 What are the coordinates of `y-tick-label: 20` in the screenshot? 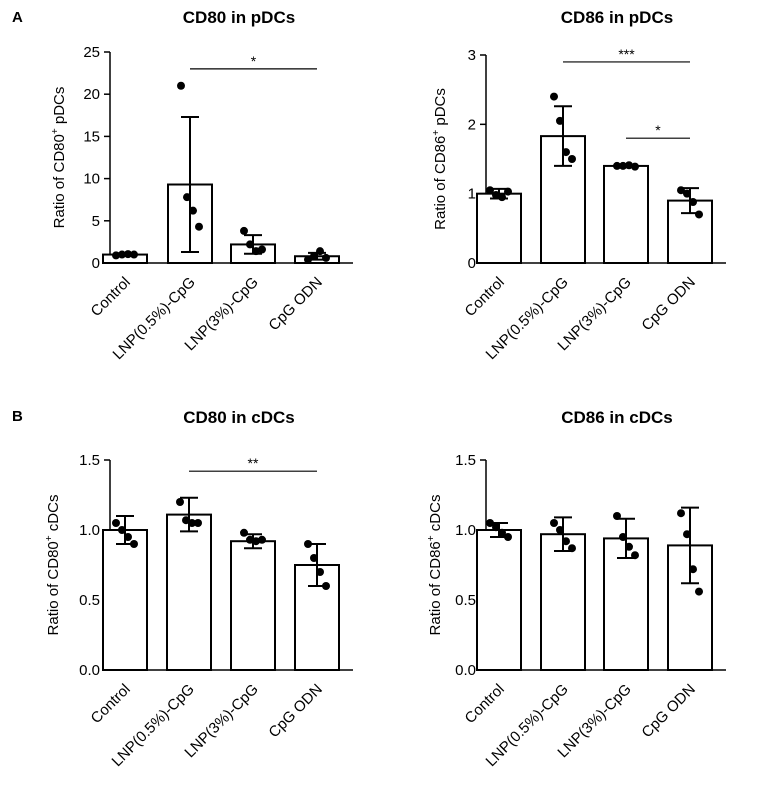 It's located at (91, 94).